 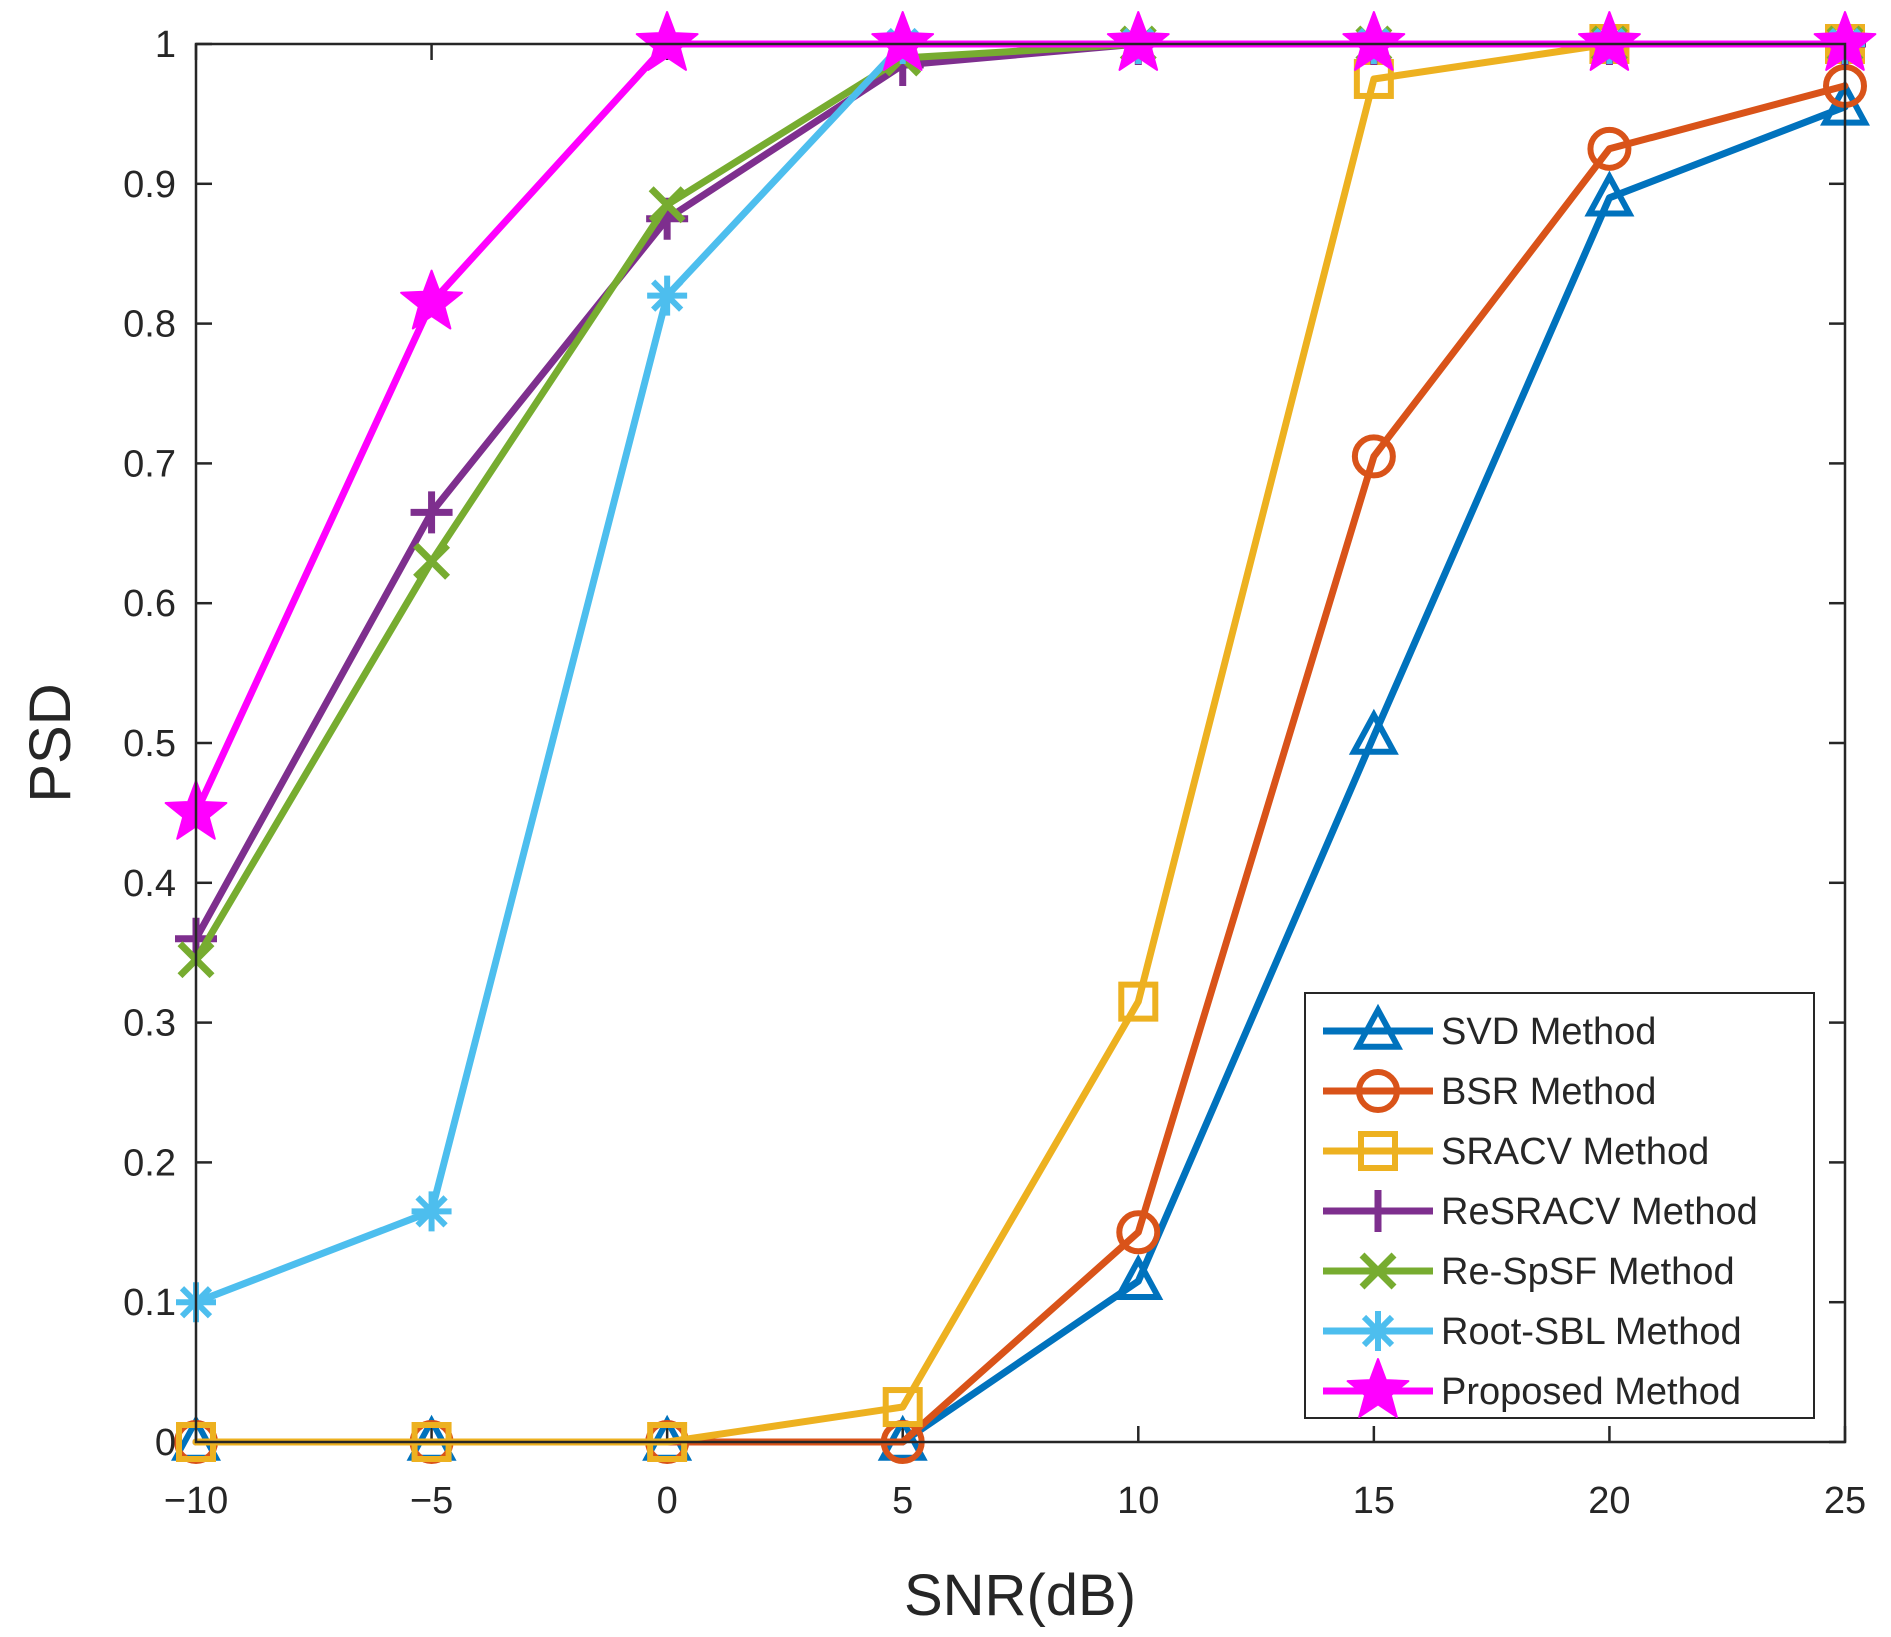 I want to click on x-tick-label: 0, so click(x=667, y=1501).